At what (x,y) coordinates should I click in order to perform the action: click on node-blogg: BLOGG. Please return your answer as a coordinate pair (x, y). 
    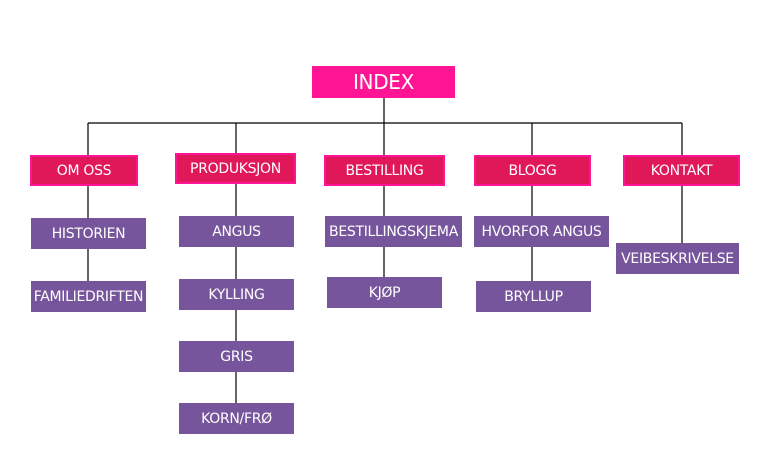
    Looking at the image, I should click on (532, 170).